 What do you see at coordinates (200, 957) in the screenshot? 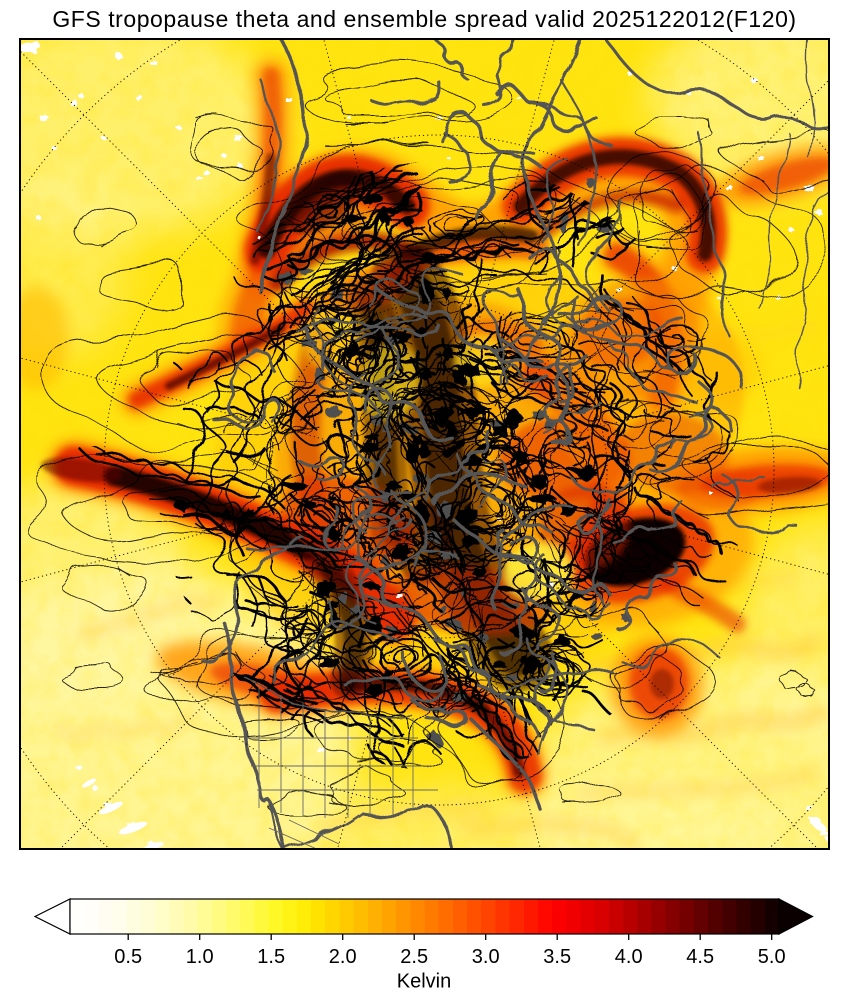
I see `svg-text: 1.0` at bounding box center [200, 957].